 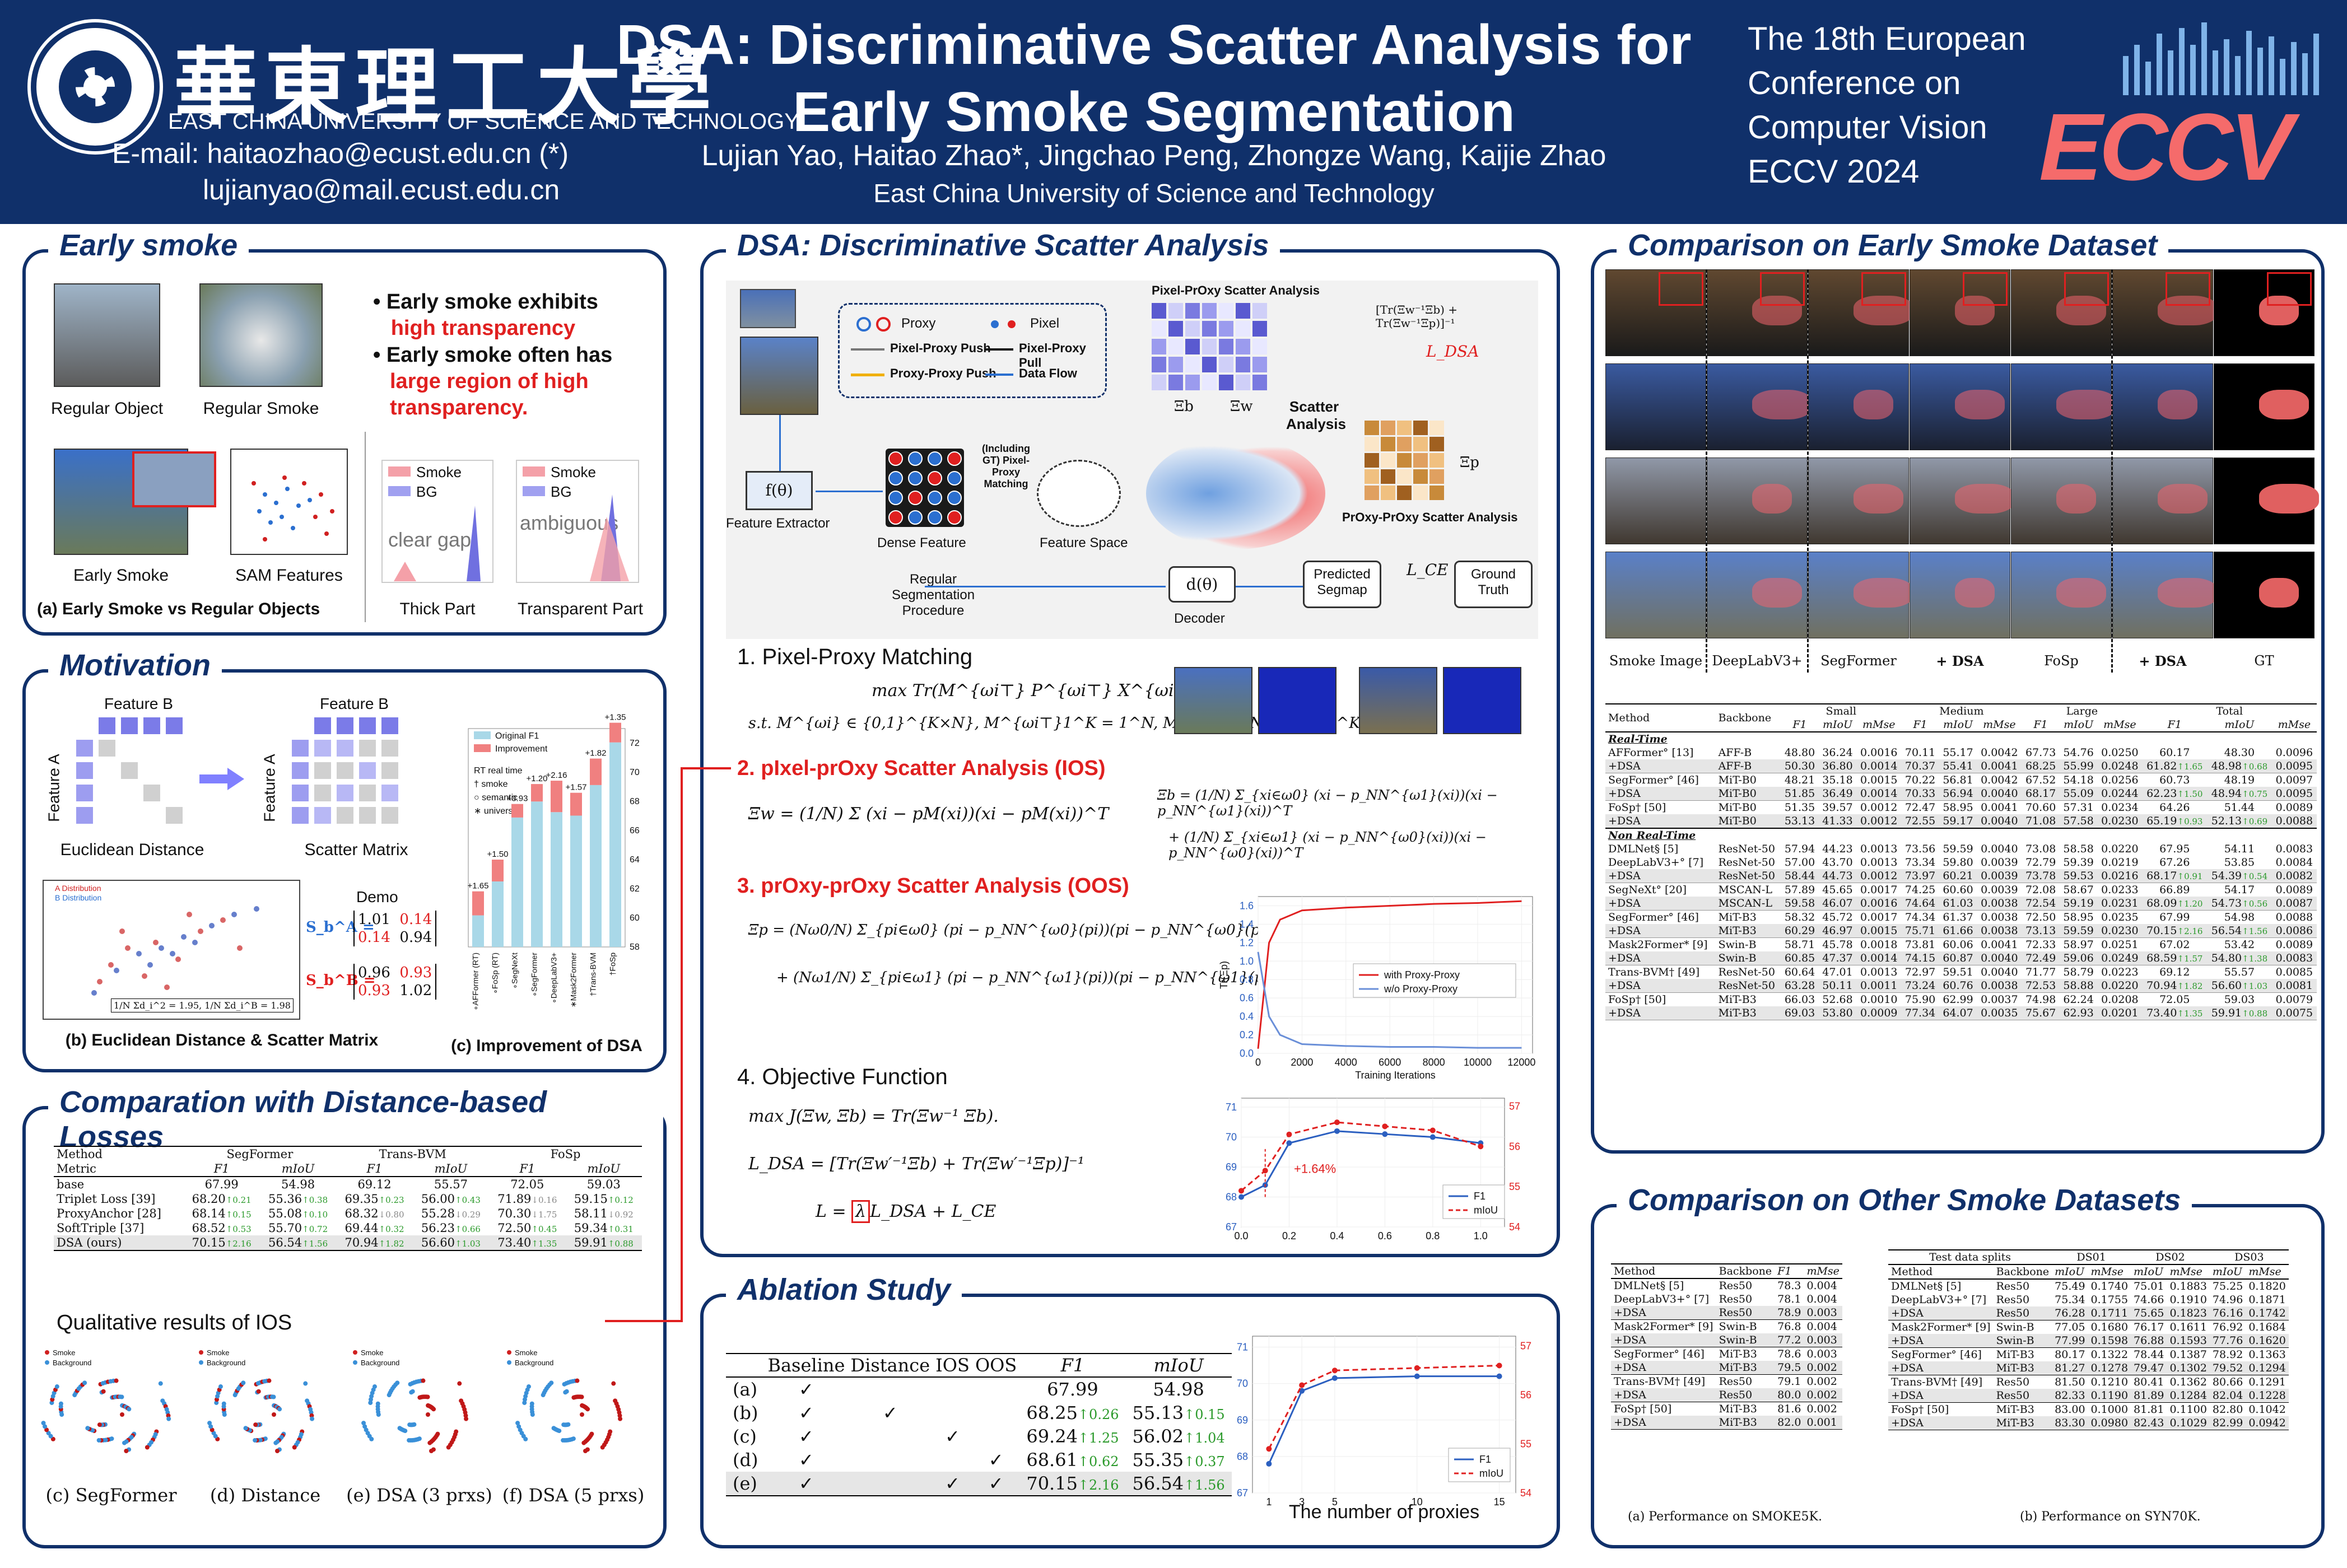 I want to click on comp-cell-4-10: 0.0234, so click(x=2120, y=808).